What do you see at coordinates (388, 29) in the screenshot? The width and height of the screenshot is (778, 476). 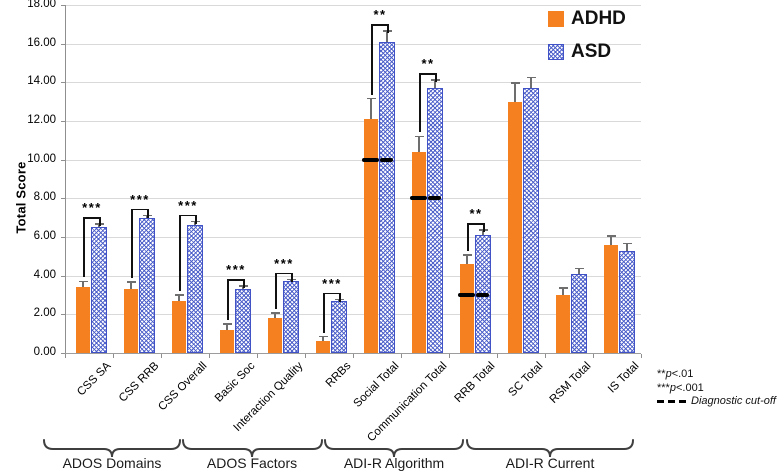 I see `sig-bracket-right-social-total` at bounding box center [388, 29].